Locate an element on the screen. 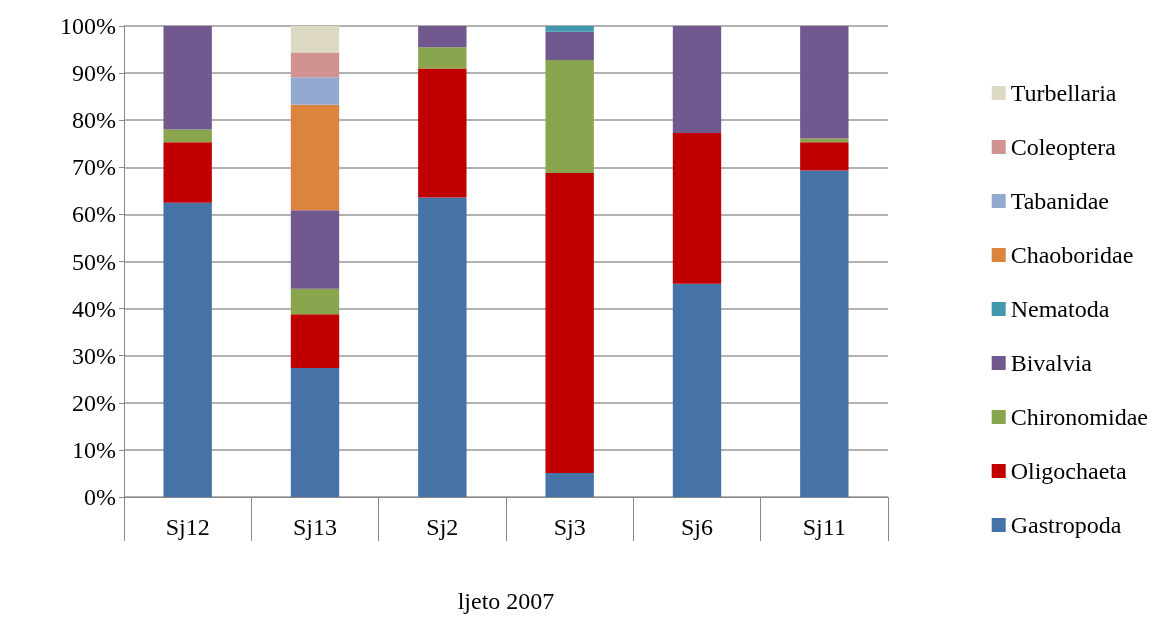 The image size is (1163, 618). x-tick-label: Sj11 is located at coordinates (824, 527).